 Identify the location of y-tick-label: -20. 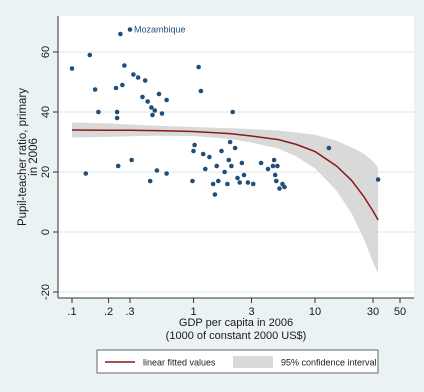
(46, 292).